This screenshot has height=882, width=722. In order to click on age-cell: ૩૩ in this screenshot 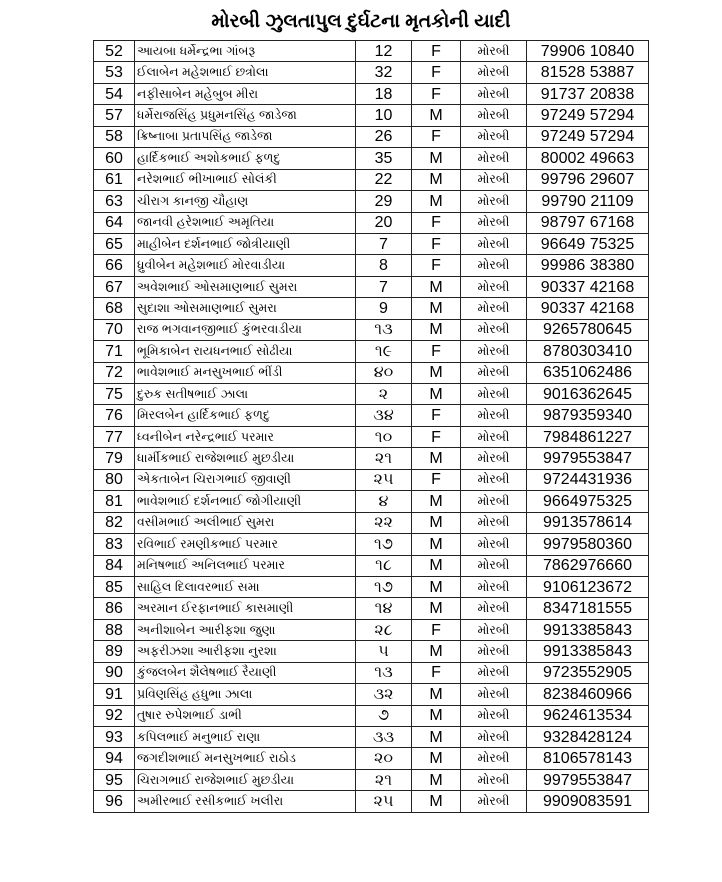, I will do `click(383, 737)`.